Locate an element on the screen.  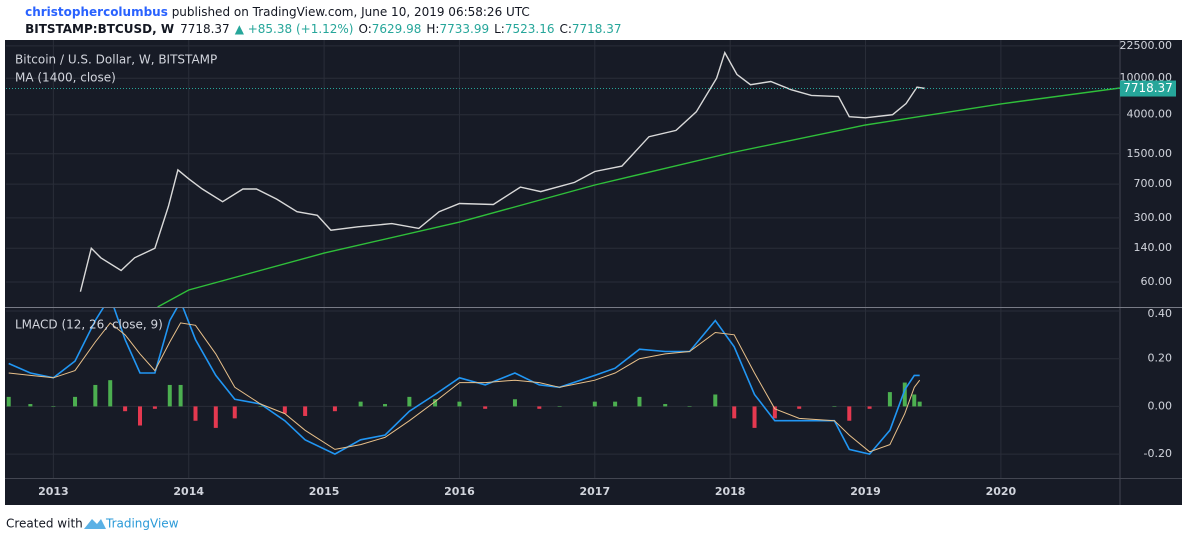
ohlc-label: O: is located at coordinates (365, 29).